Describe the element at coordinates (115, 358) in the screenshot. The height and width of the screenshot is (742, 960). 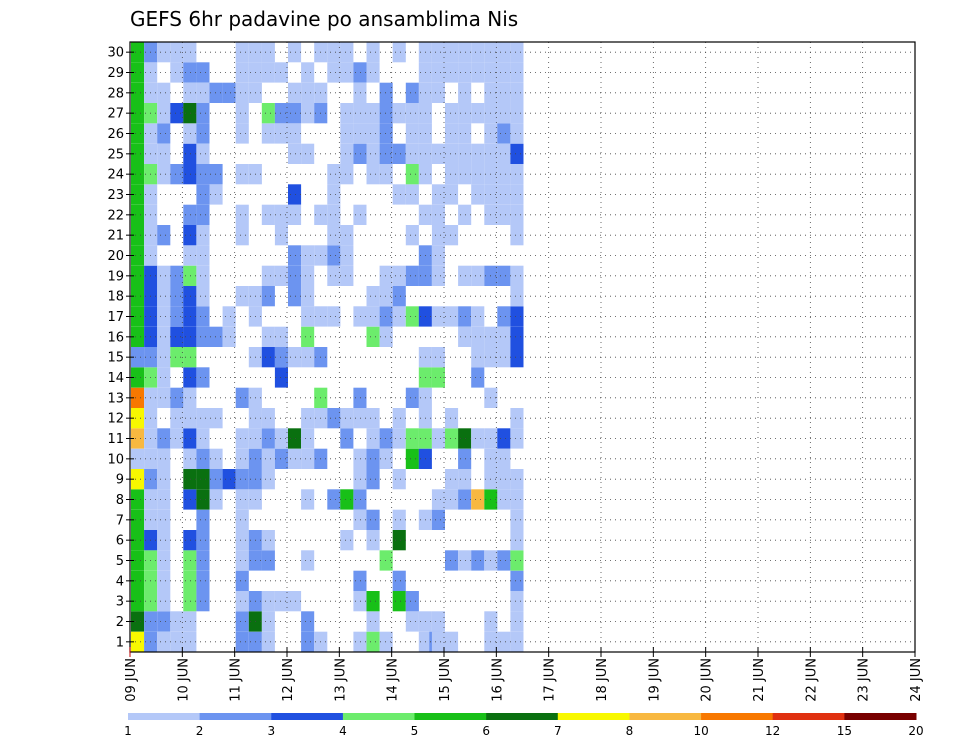
I see `y-tick-label: 15` at that location.